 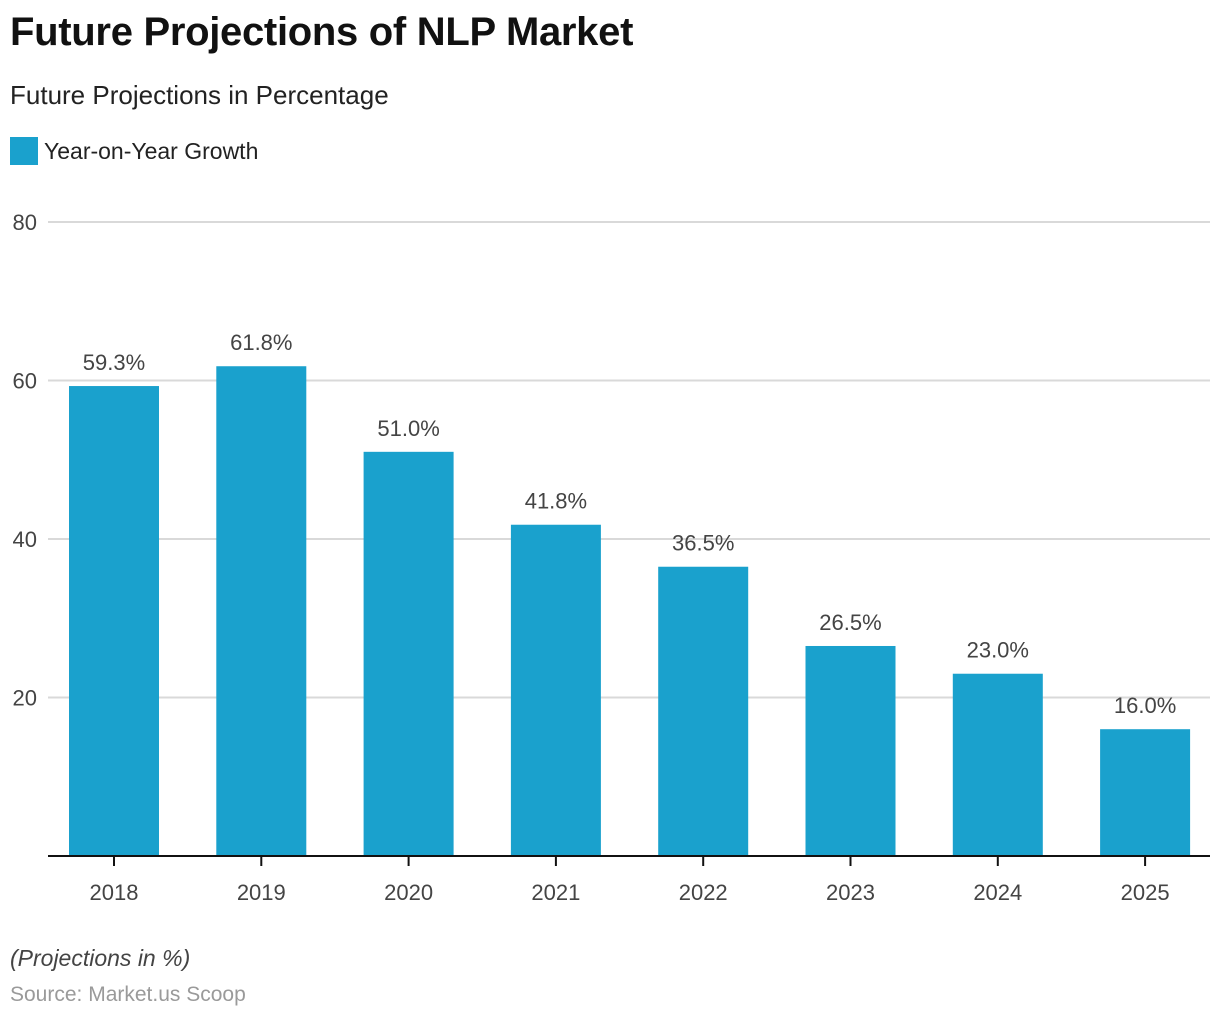 What do you see at coordinates (151, 150) in the screenshot?
I see `legend-label: Year-on-Year Growth` at bounding box center [151, 150].